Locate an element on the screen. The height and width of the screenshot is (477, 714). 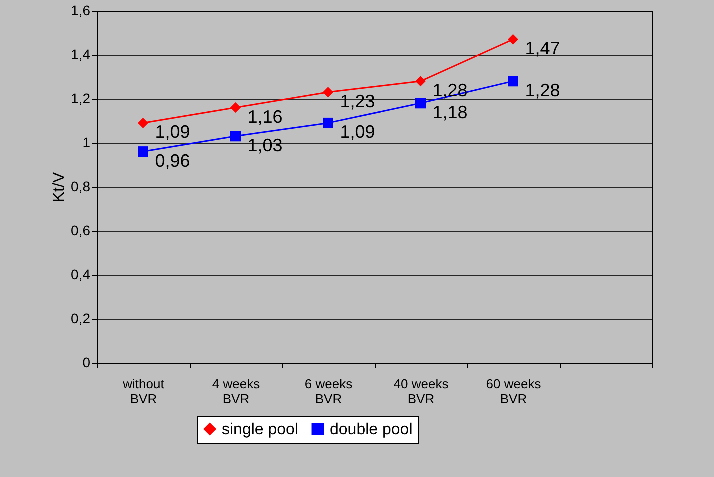
y-tick-label: 1,2 is located at coordinates (81, 98).